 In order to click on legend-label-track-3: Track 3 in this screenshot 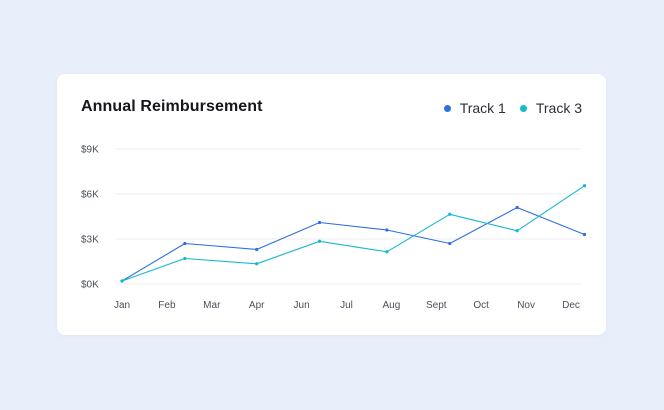, I will do `click(558, 108)`.